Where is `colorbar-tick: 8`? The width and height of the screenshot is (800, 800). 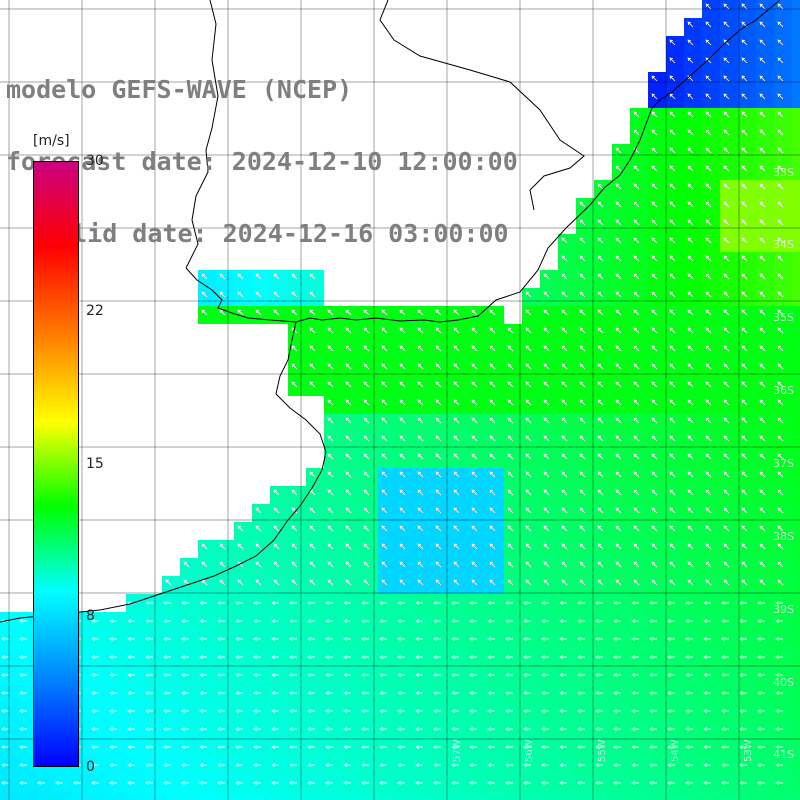
colorbar-tick: 8 is located at coordinates (90, 616).